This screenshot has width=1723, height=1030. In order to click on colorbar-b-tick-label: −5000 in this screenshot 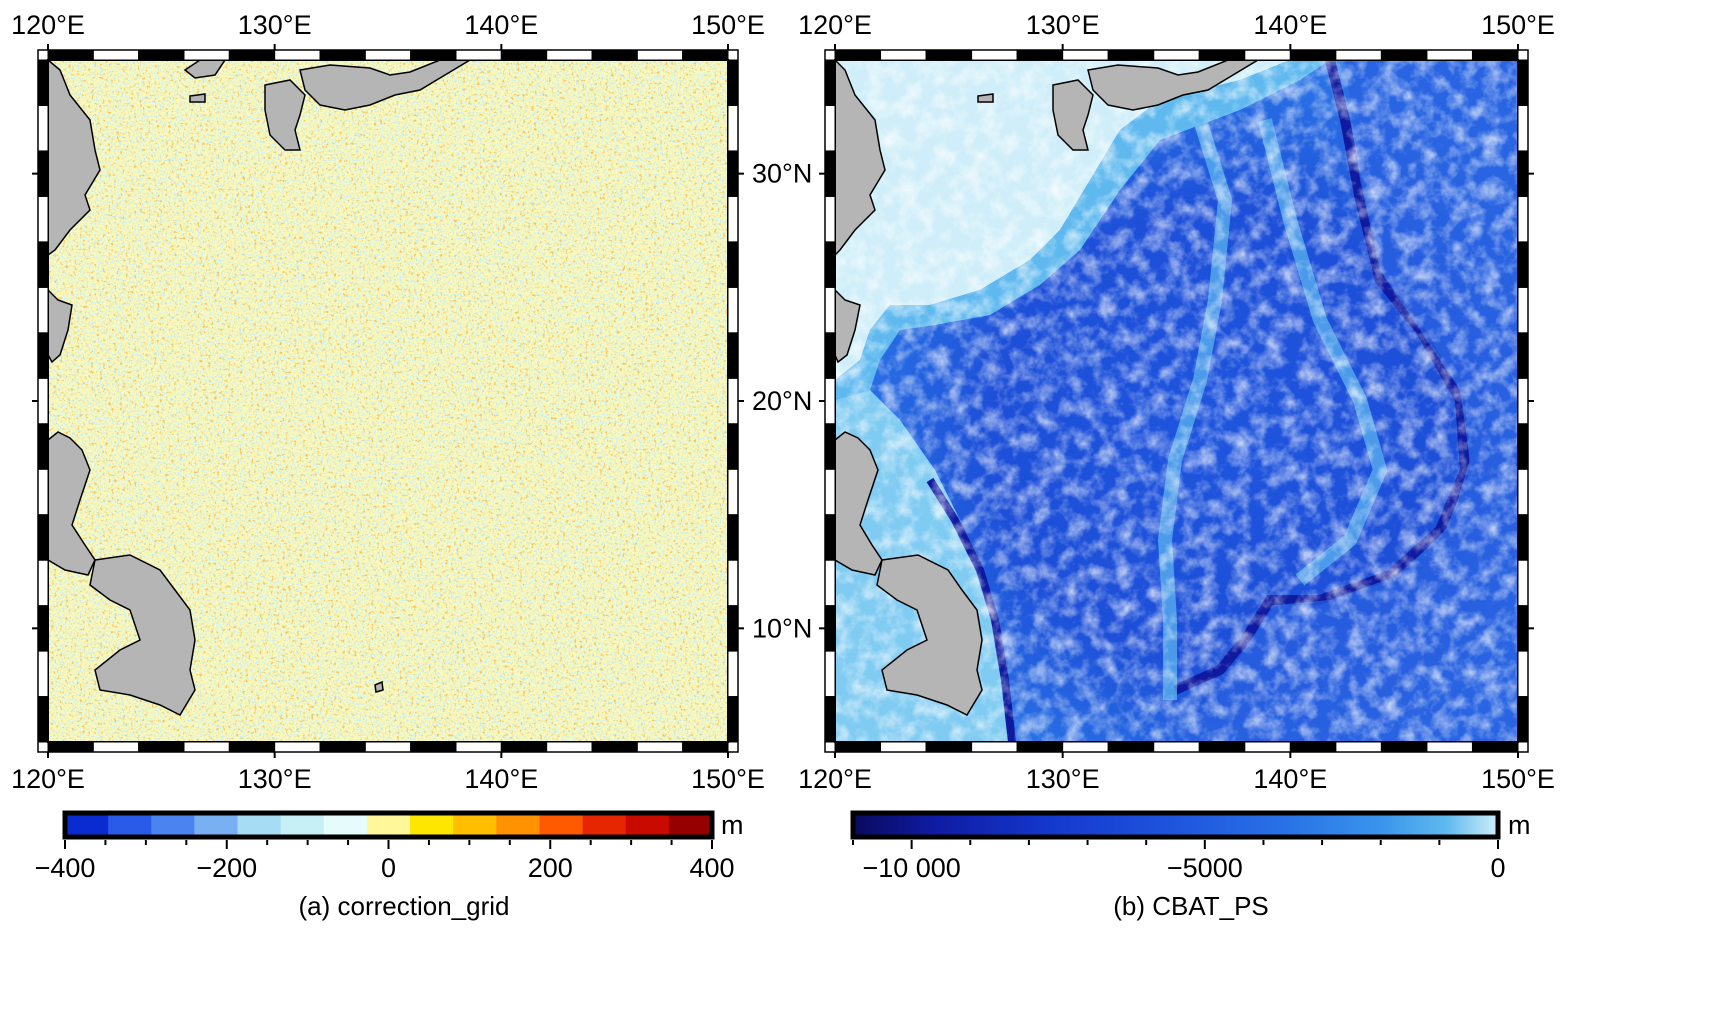, I will do `click(1205, 868)`.